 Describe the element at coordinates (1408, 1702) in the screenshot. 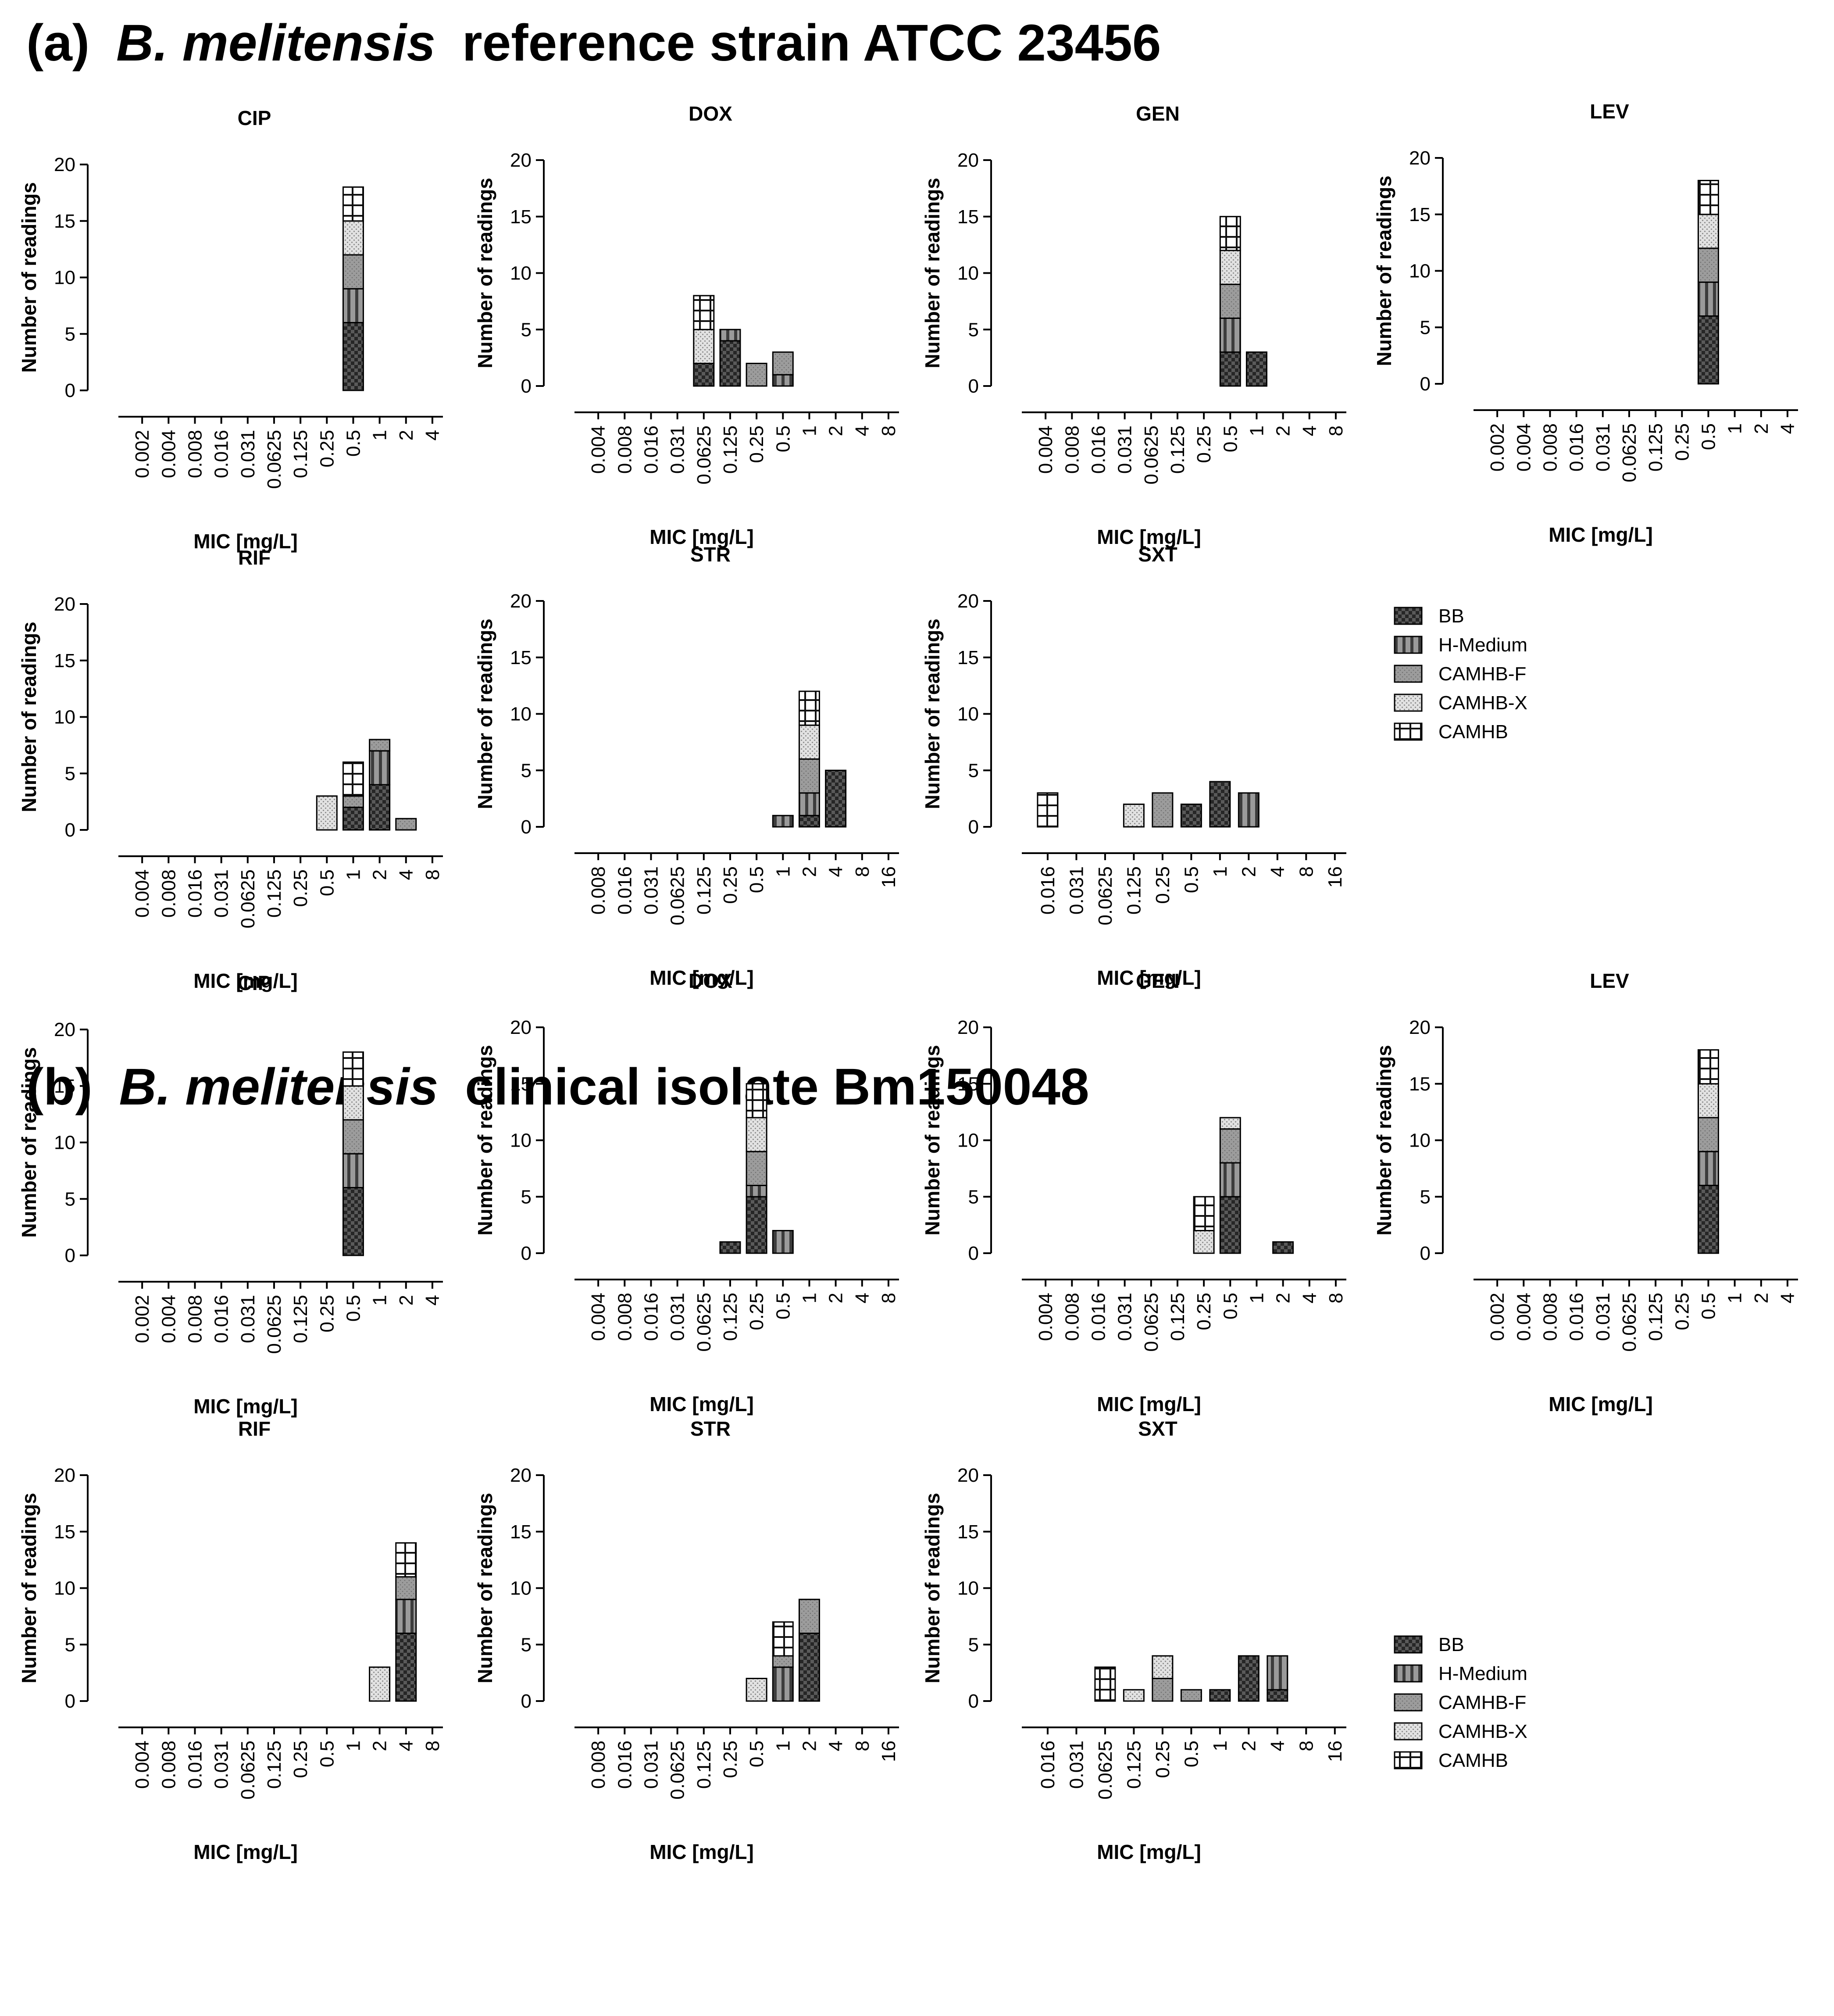

I see `legend-b-swatch-camhb-f` at that location.